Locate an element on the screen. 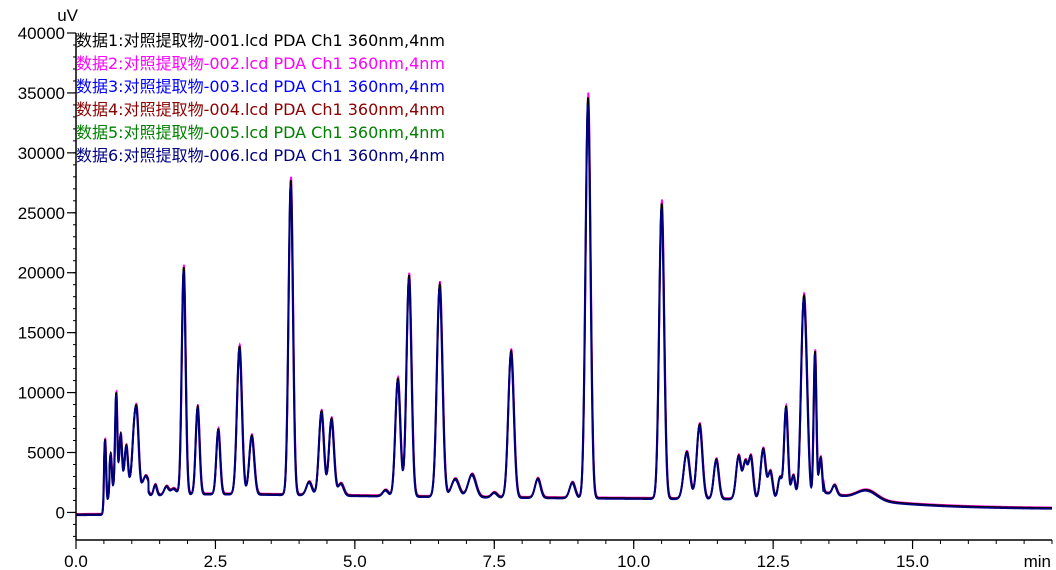  x-tick-label: 12.5 is located at coordinates (773, 561).